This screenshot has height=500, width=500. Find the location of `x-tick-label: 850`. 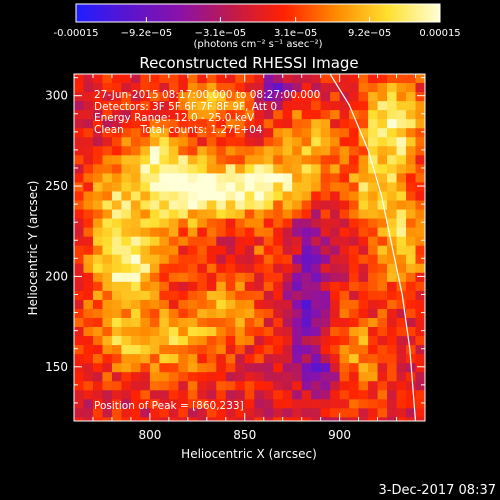

x-tick-label: 850 is located at coordinates (244, 435).